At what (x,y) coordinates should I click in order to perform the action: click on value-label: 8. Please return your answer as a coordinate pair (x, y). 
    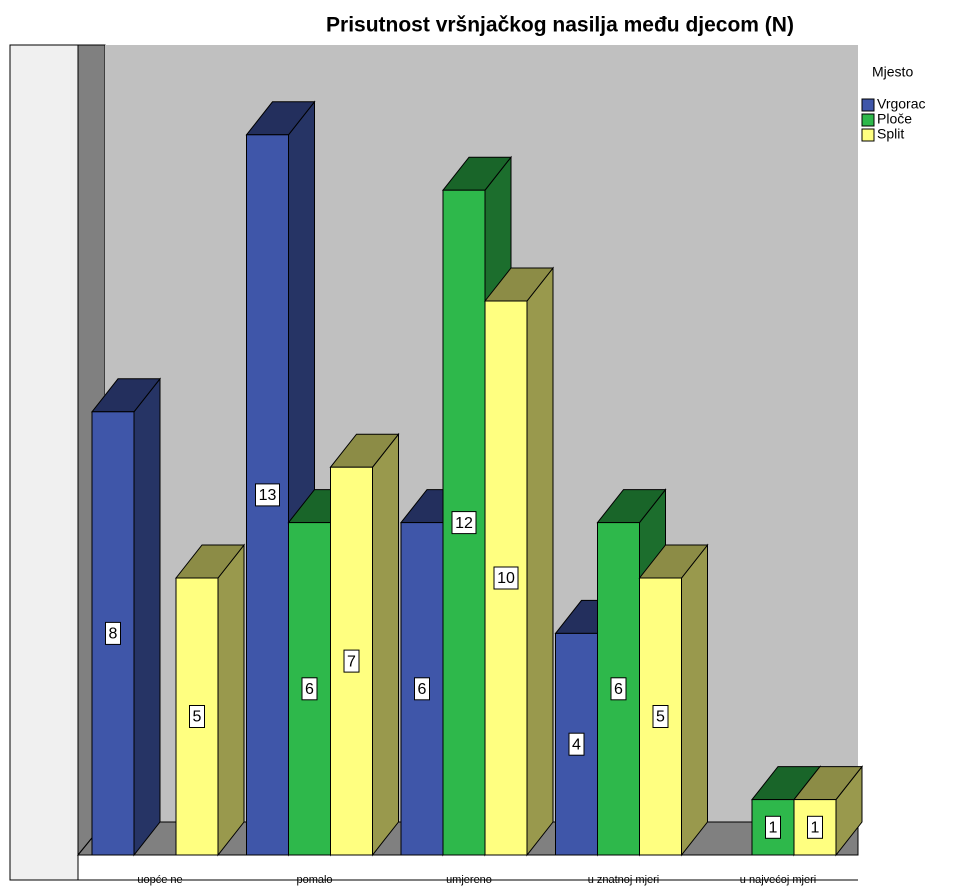
    Looking at the image, I should click on (113, 634).